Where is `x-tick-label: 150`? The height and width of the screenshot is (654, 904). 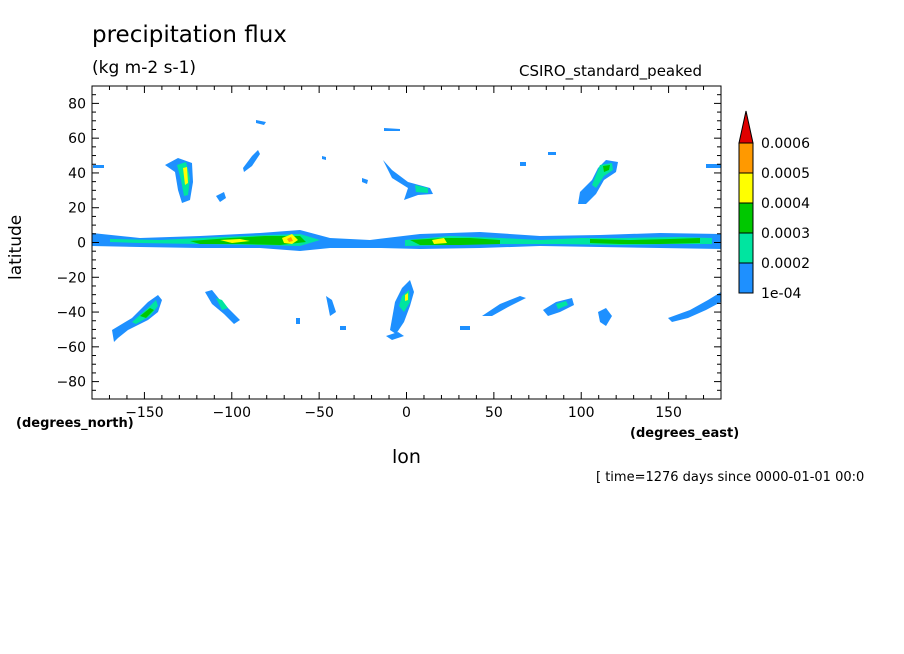
x-tick-label: 150 is located at coordinates (668, 413).